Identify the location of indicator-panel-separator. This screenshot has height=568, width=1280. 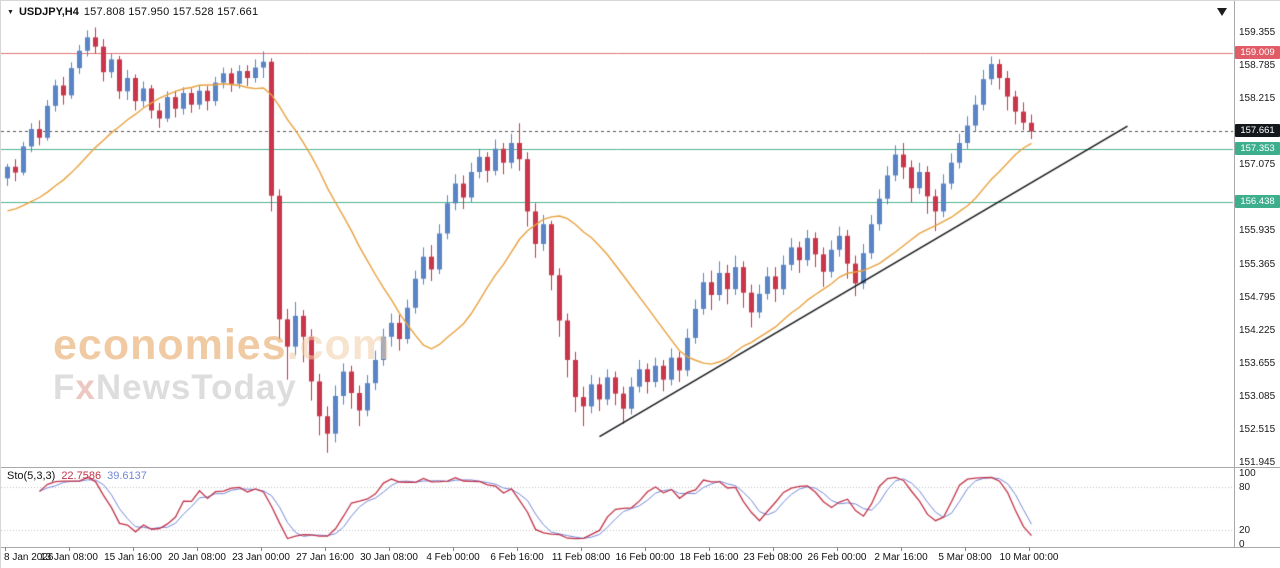
(640, 467).